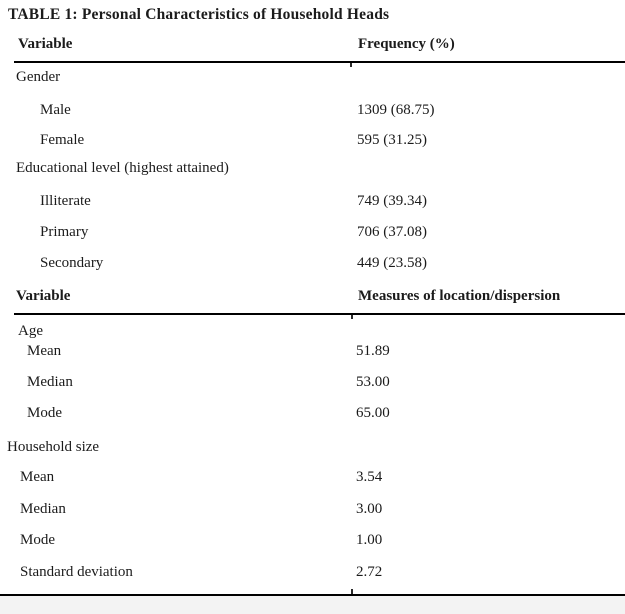 The height and width of the screenshot is (614, 625). I want to click on group-label-educational-level: Educational level (highest attained), so click(122, 168).